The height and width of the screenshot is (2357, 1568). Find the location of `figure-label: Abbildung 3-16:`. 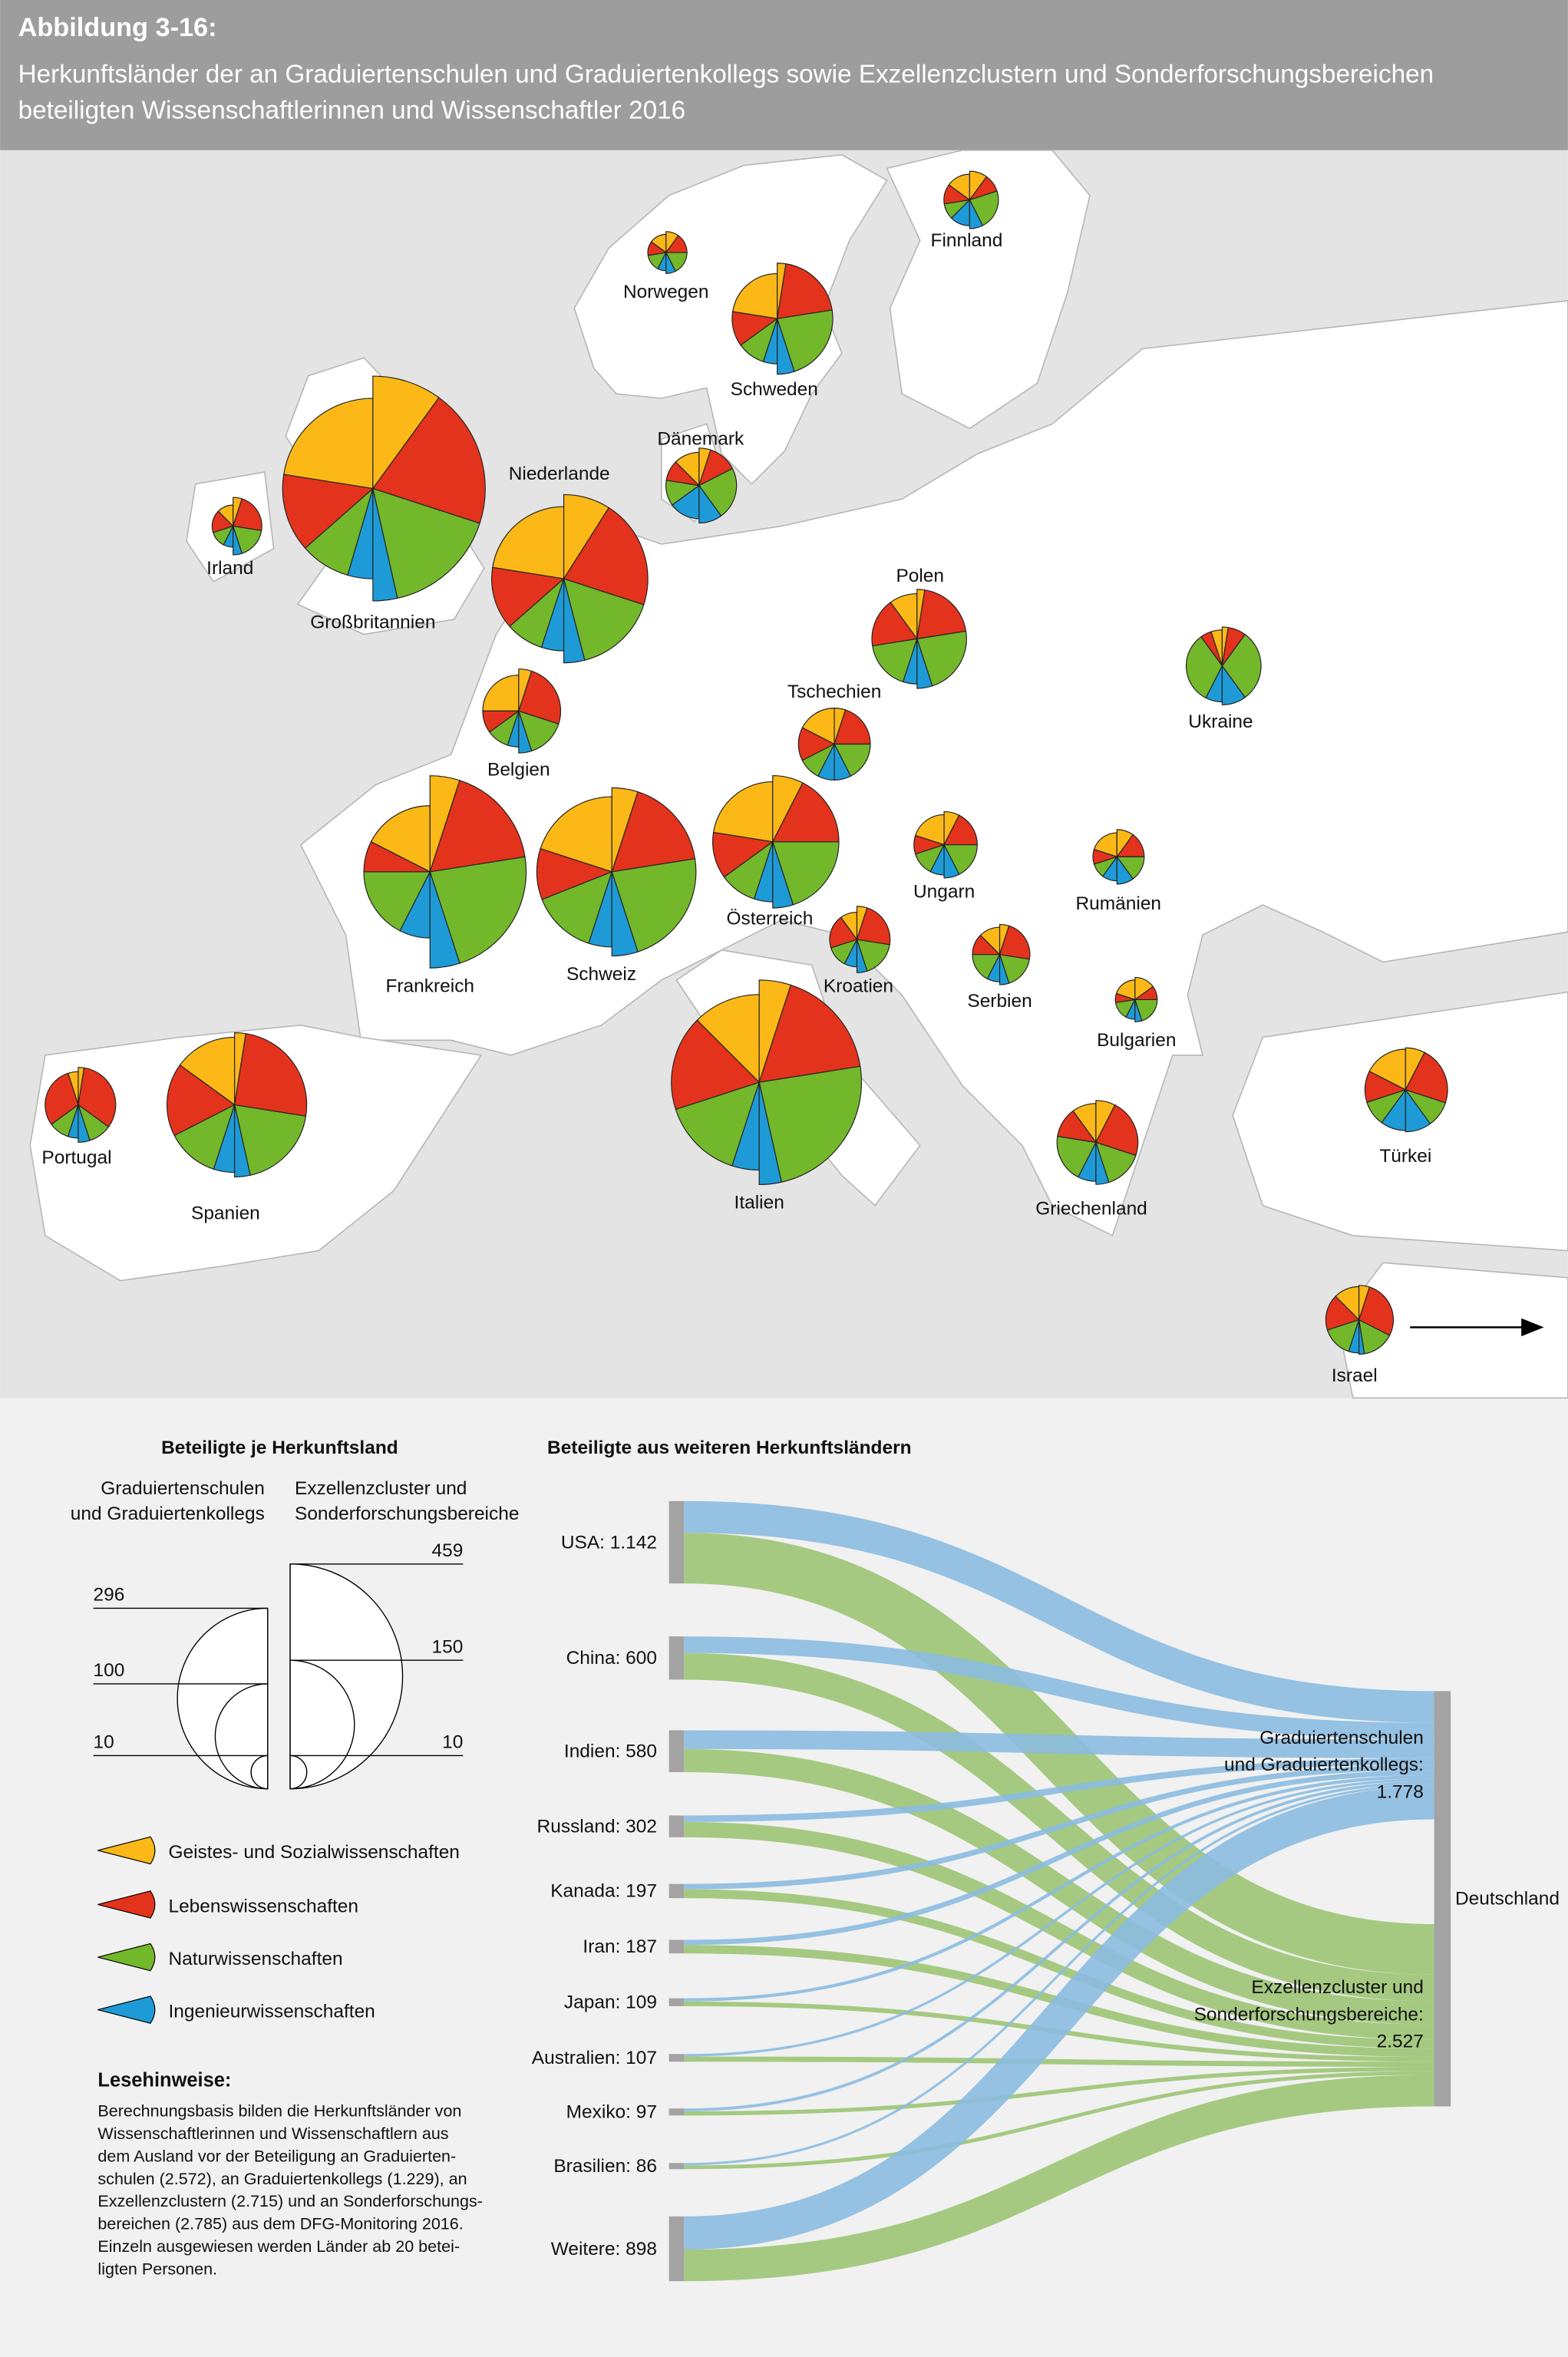

figure-label: Abbildung 3-16: is located at coordinates (117, 27).